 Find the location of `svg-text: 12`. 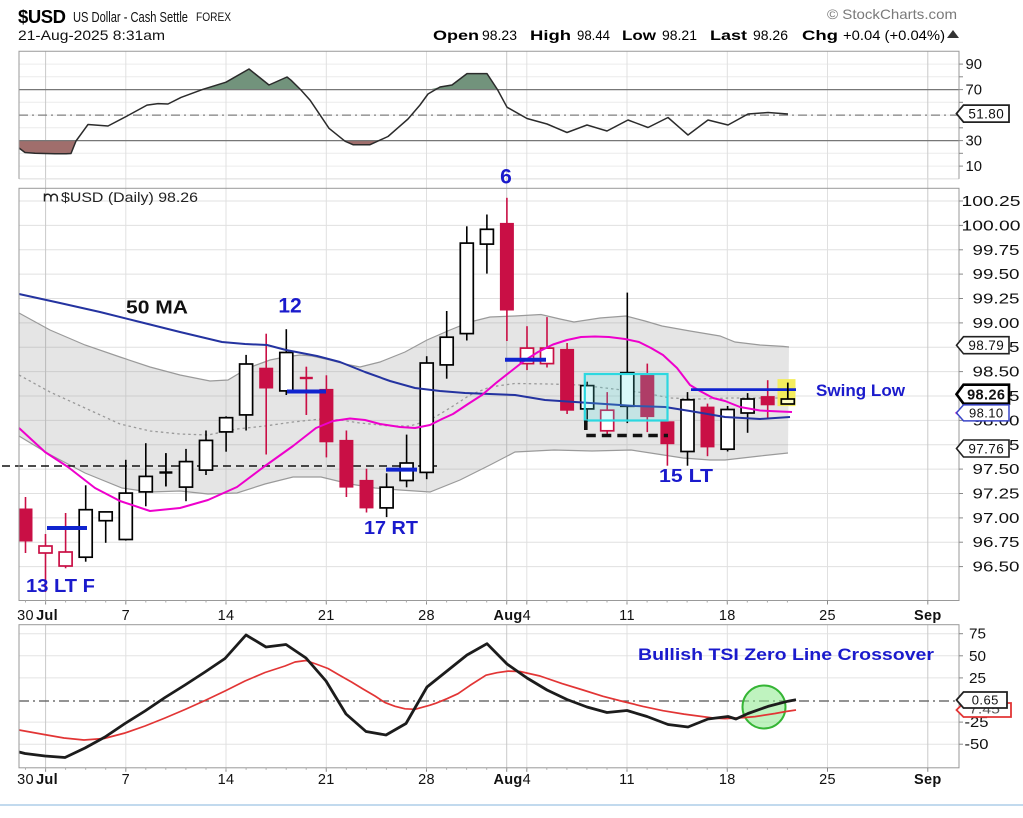

svg-text: 12 is located at coordinates (289, 306).